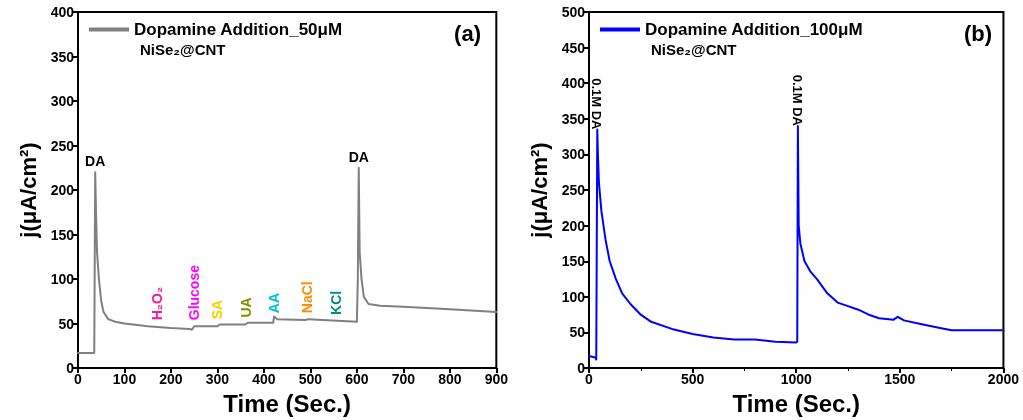  Describe the element at coordinates (264, 379) in the screenshot. I see `x-tick-label: 400` at that location.